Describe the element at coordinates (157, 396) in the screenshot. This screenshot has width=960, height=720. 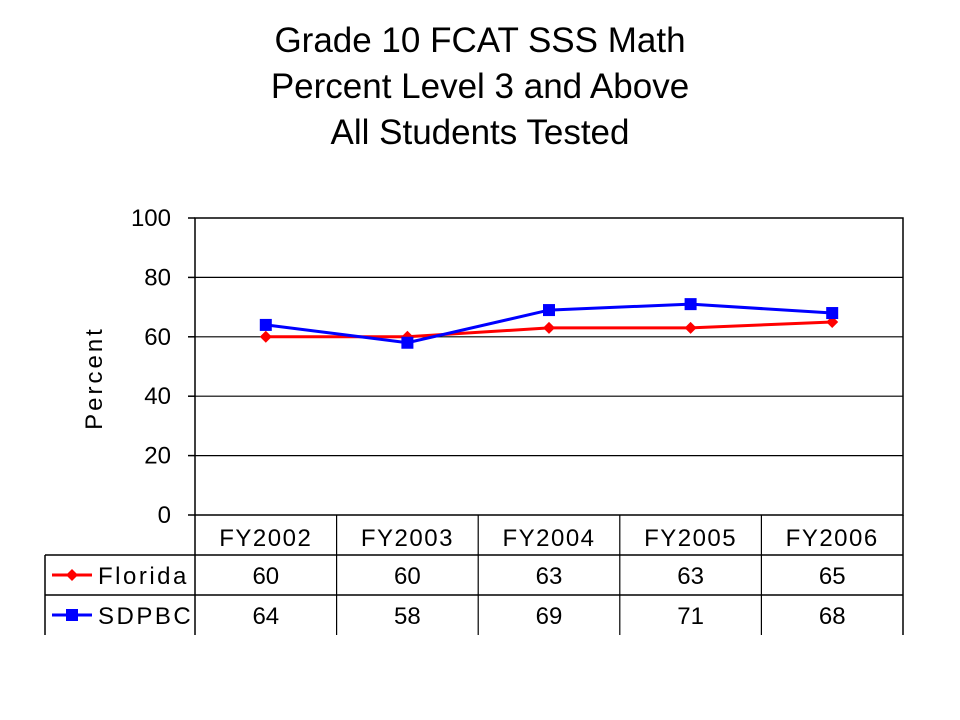
I see `y-tick-label: 40` at that location.